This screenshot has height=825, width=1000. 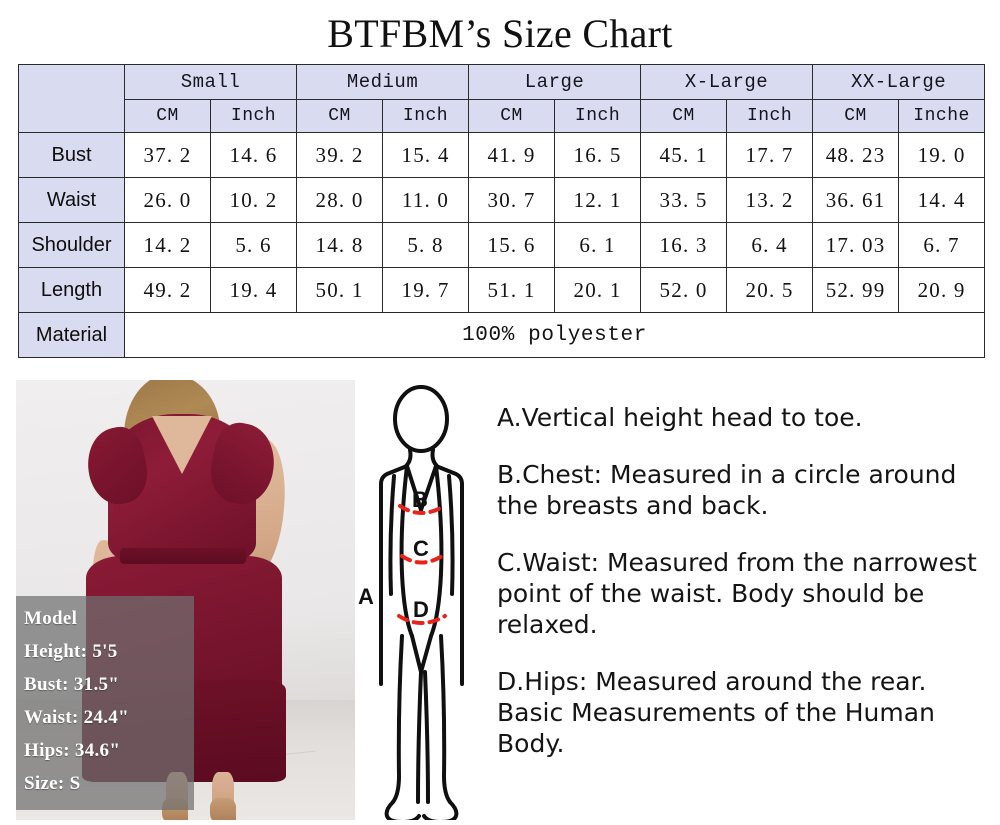 What do you see at coordinates (340, 200) in the screenshot?
I see `cell-waist-medium-cm: 28. 0` at bounding box center [340, 200].